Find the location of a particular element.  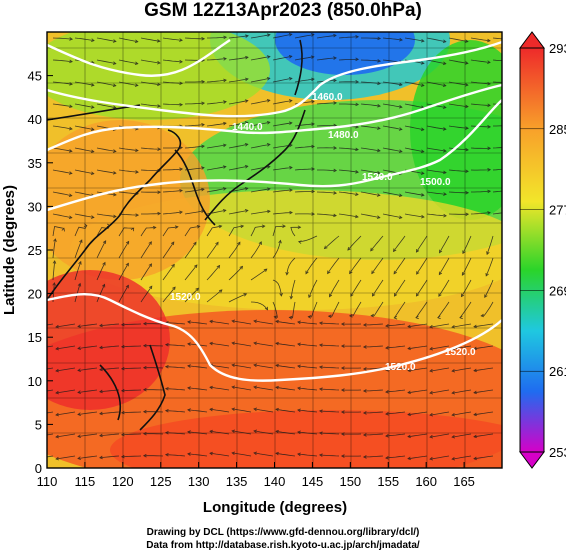

x-tick-label: 125 is located at coordinates (161, 481).